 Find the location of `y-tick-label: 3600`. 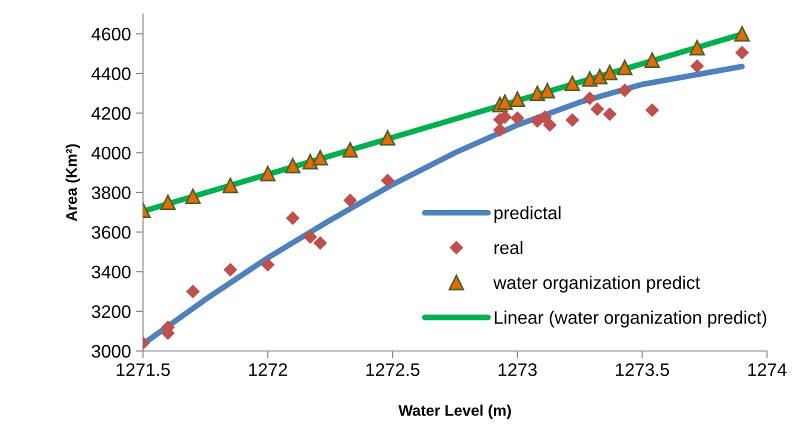

y-tick-label: 3600 is located at coordinates (111, 232).